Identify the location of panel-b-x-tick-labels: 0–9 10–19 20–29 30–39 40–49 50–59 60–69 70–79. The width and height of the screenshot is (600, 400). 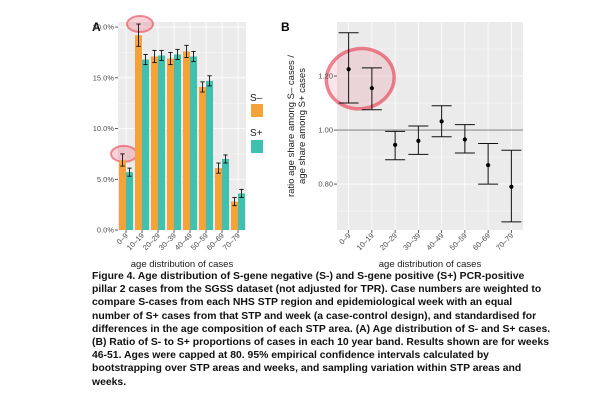
(426, 241).